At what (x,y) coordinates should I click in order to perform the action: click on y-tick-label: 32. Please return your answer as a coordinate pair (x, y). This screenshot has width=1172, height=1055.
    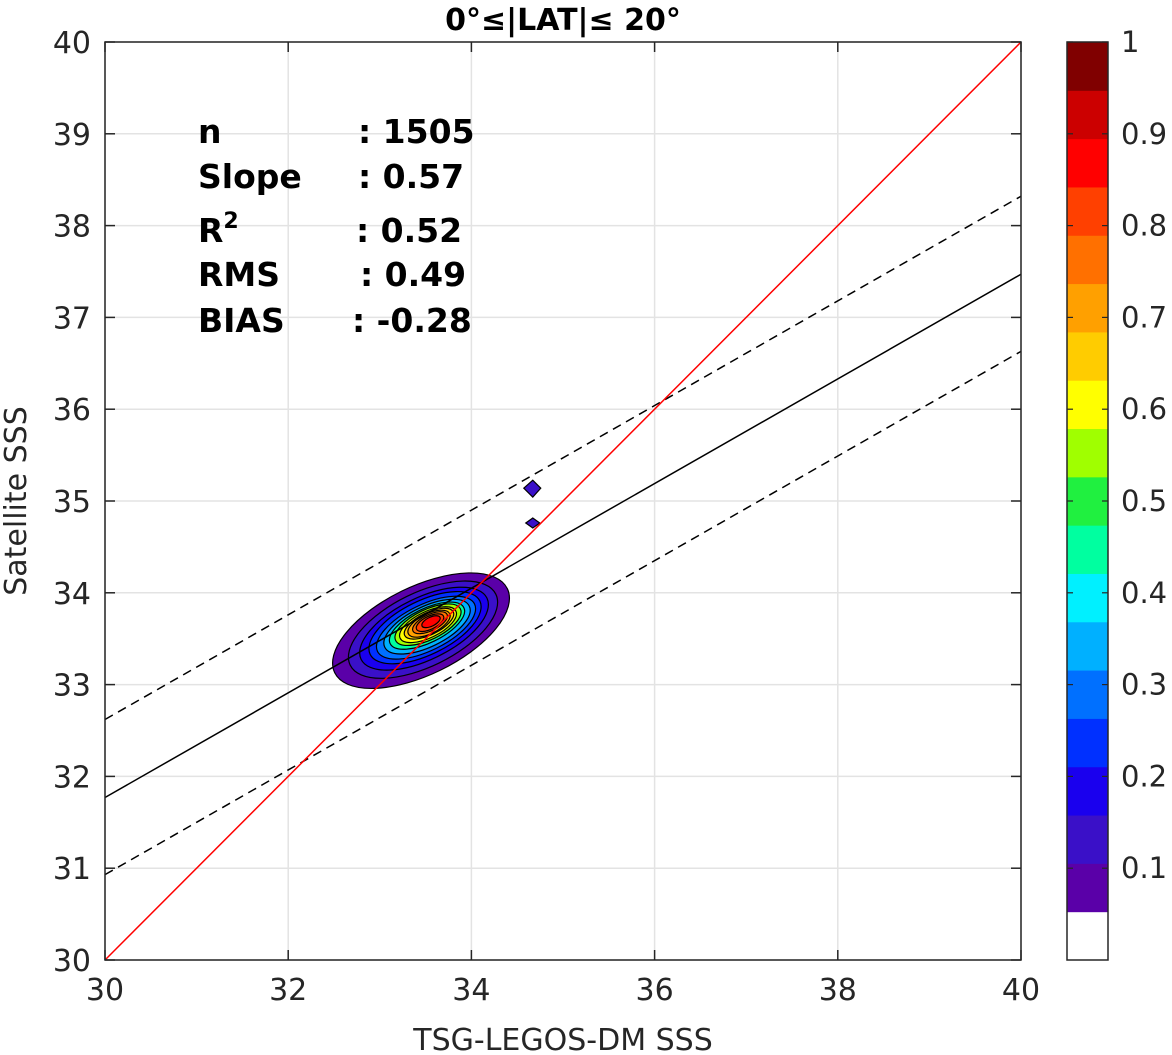
    Looking at the image, I should click on (72, 777).